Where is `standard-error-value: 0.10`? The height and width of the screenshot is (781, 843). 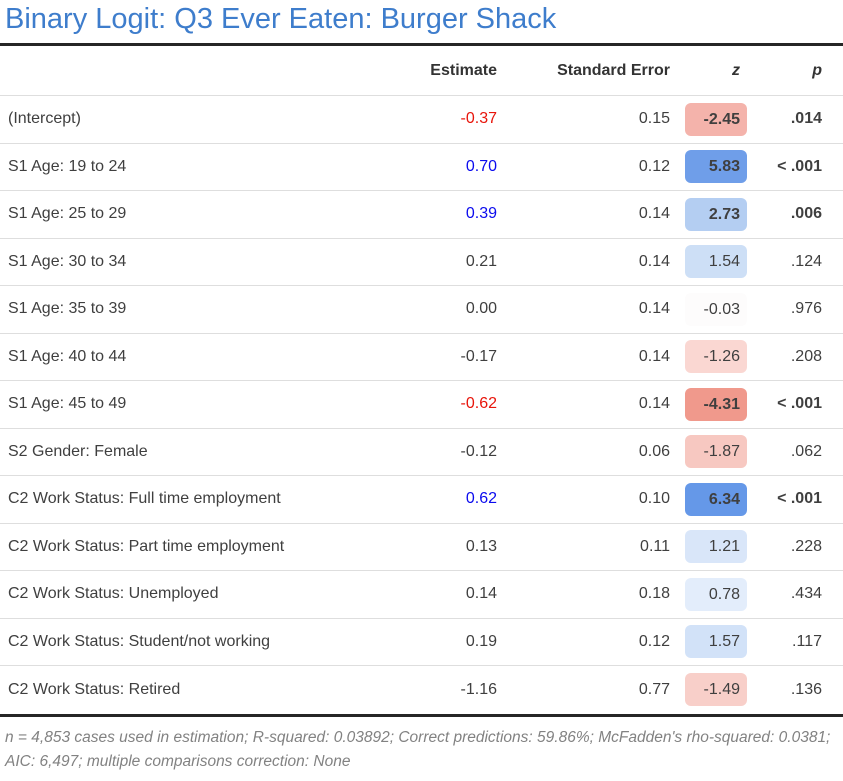 standard-error-value: 0.10 is located at coordinates (654, 499).